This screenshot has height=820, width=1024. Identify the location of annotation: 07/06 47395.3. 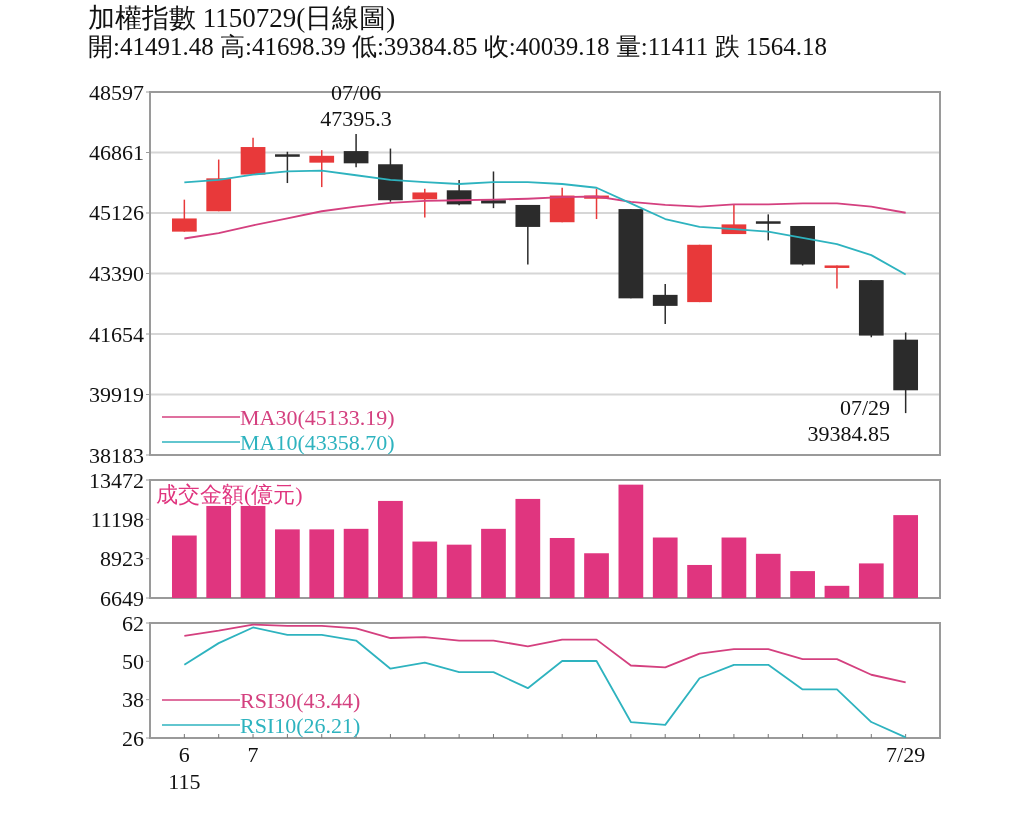
(356, 105).